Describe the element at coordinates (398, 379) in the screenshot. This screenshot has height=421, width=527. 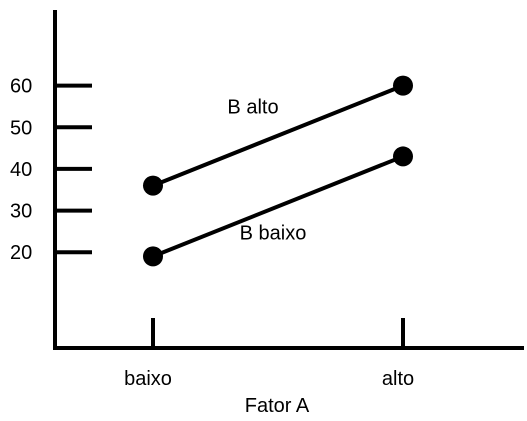
I see `x-tick-label: alto` at that location.